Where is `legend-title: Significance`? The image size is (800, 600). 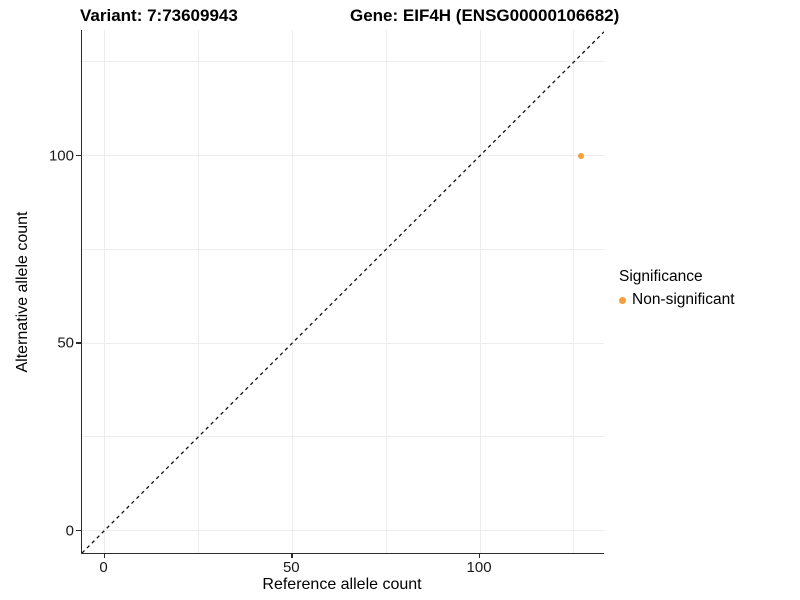 legend-title: Significance is located at coordinates (661, 276).